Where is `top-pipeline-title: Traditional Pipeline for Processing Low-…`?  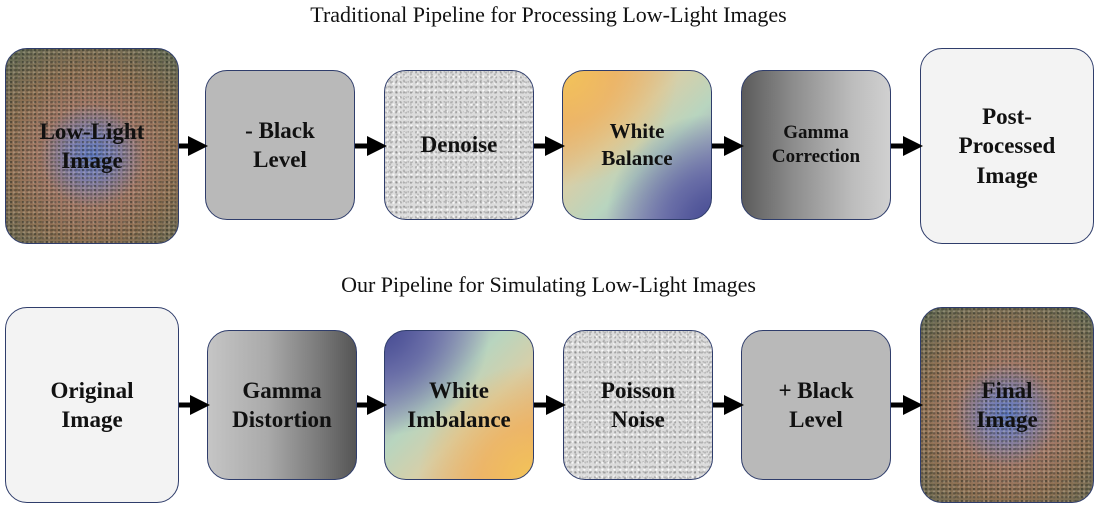 top-pipeline-title: Traditional Pipeline for Processing Low-… is located at coordinates (548, 14).